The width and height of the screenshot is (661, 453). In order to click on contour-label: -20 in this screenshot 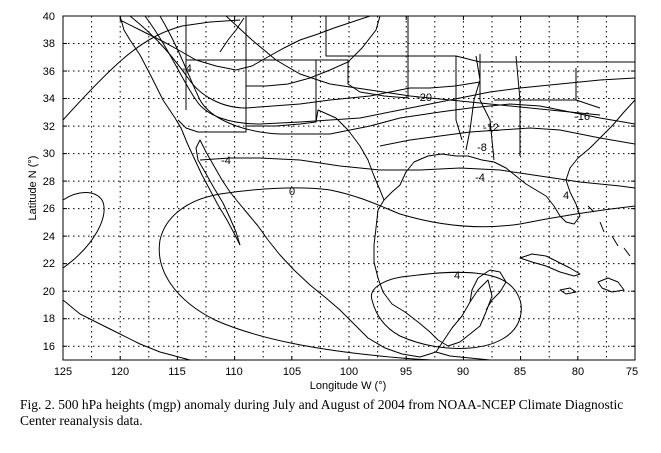, I will do `click(424, 98)`.